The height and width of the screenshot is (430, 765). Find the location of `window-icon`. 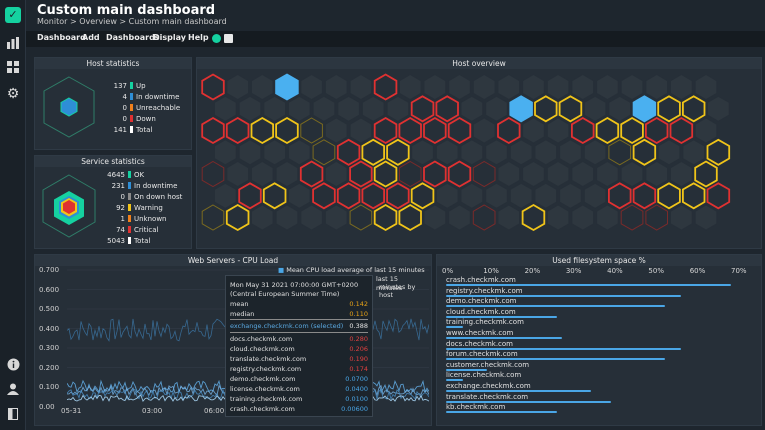

window-icon is located at coordinates (228, 38).